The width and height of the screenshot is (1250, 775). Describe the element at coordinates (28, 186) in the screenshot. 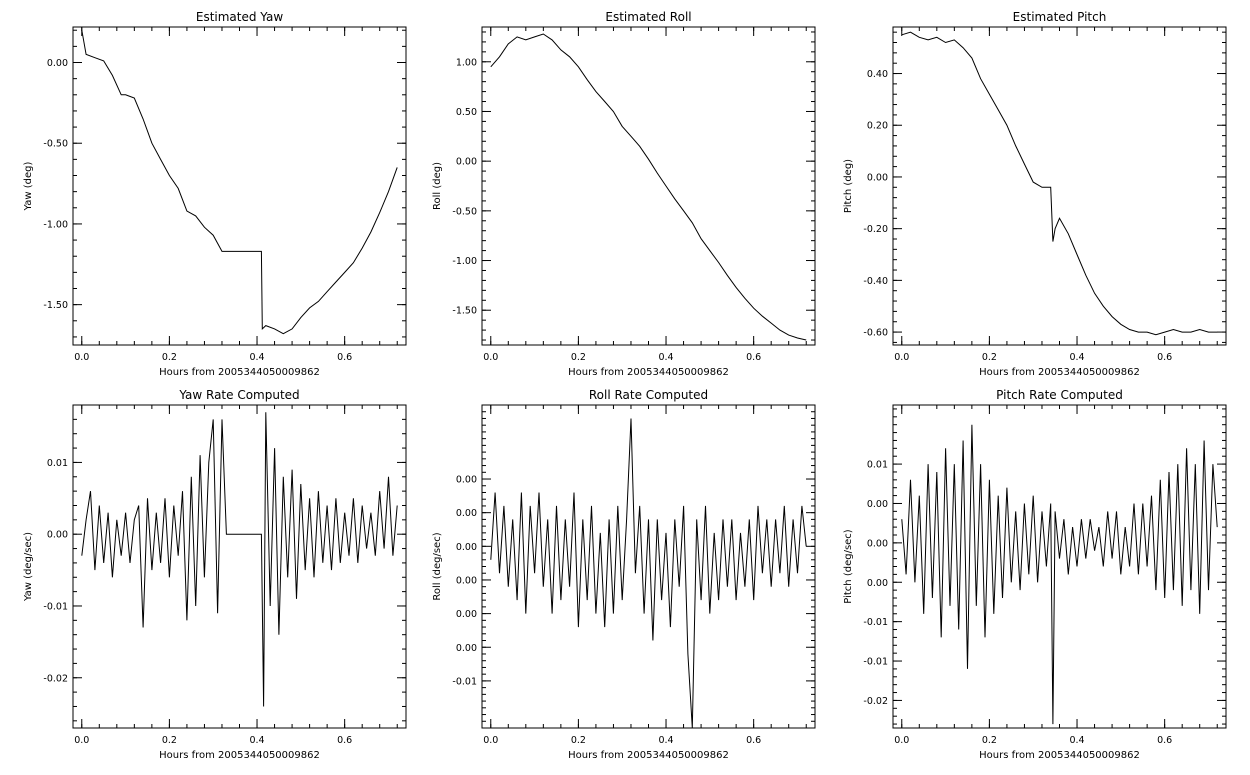

I see `y-axis-label: Yaw (deg)` at that location.